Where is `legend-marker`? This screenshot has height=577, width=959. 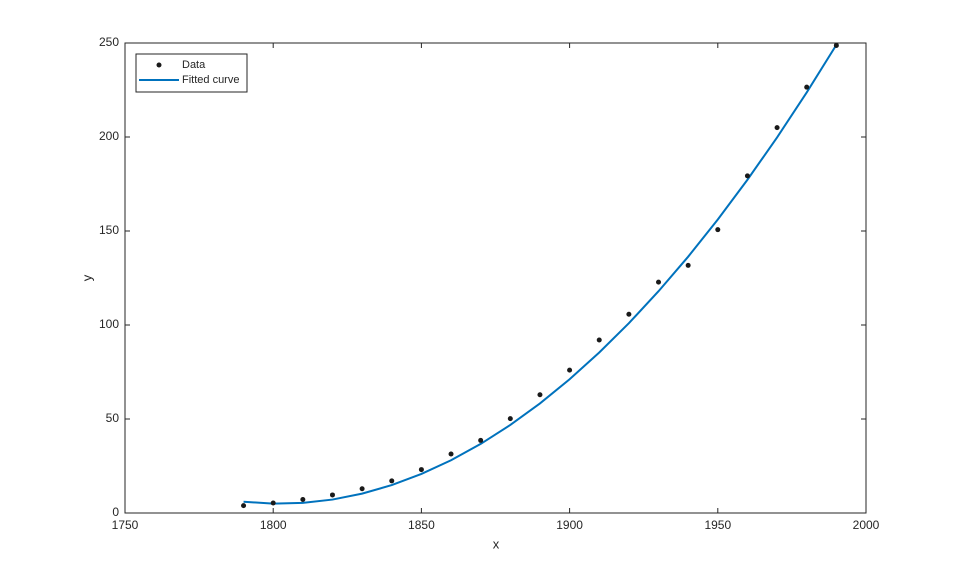 legend-marker is located at coordinates (159, 65).